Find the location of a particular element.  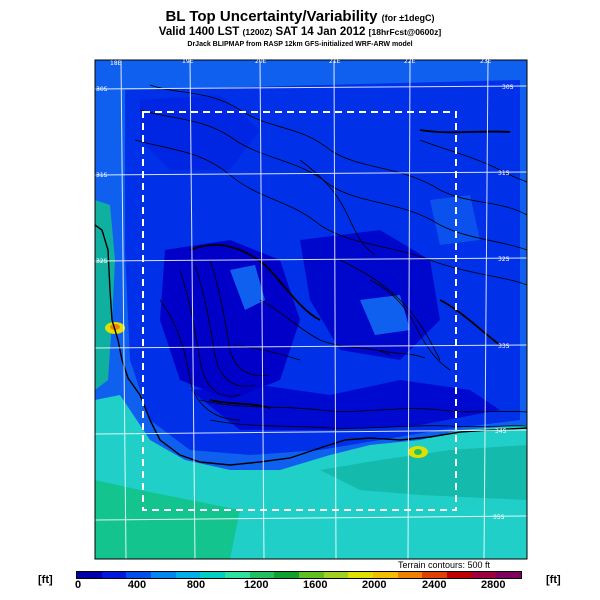

lon-label-bottom-21e: 21E is located at coordinates (336, 564).